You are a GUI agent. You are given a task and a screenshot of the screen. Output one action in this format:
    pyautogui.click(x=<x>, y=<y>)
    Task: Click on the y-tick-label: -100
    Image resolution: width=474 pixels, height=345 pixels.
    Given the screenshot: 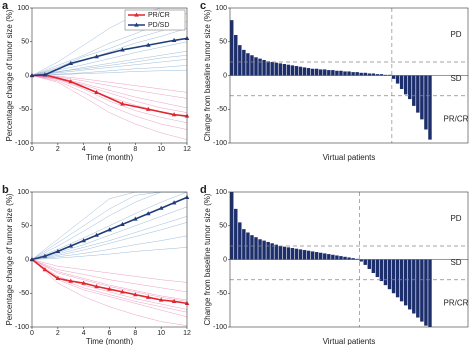 What is the action you would take?
    pyautogui.click(x=22, y=143)
    